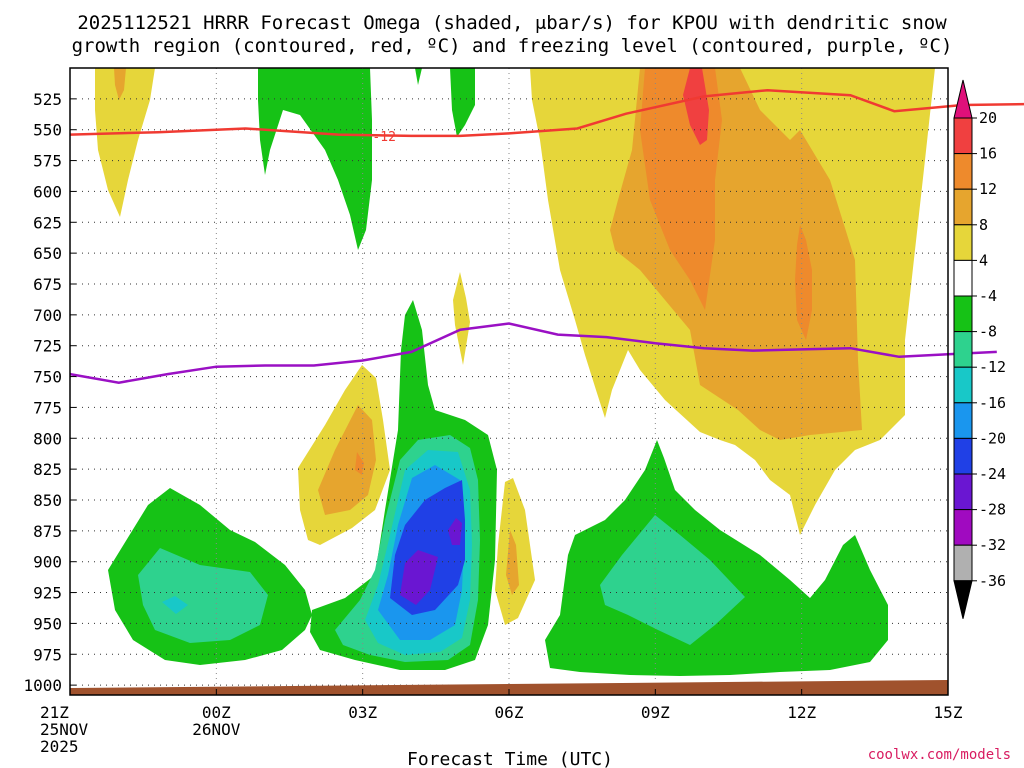 This screenshot has height=768, width=1024. I want to click on x-tick-label-21Z-0: 21Z, so click(54, 712).